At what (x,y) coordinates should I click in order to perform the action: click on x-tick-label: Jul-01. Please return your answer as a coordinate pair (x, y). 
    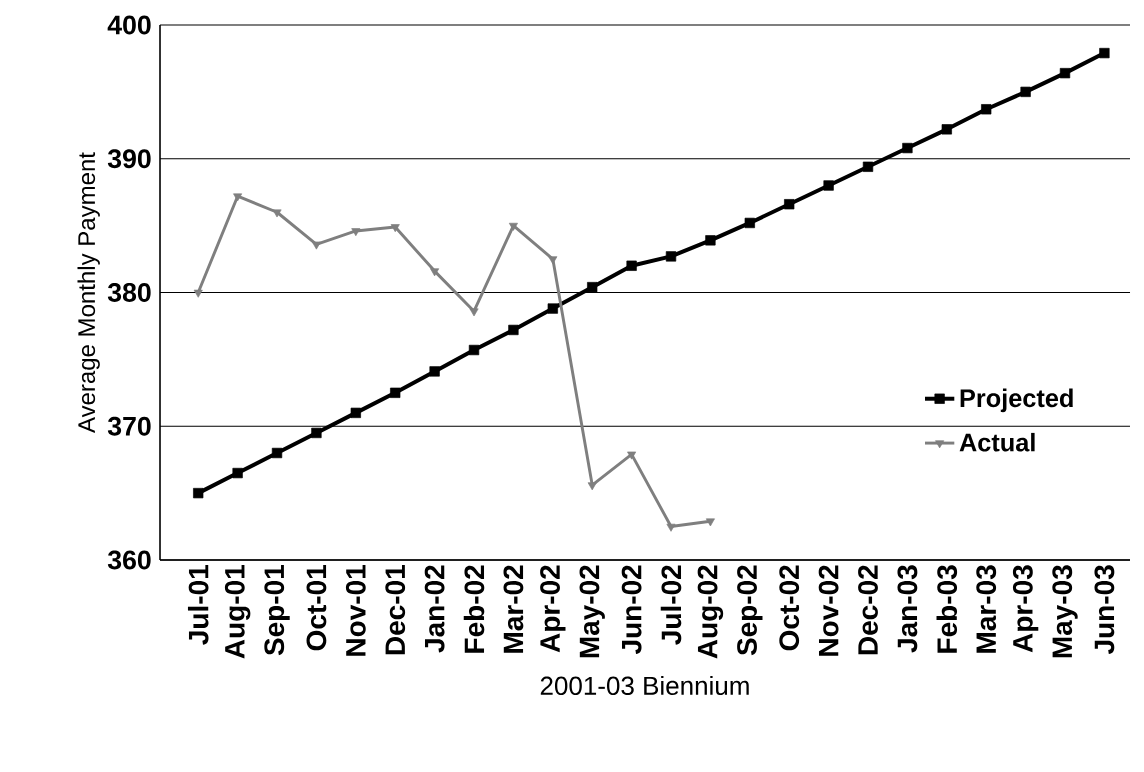
    Looking at the image, I should click on (198, 605).